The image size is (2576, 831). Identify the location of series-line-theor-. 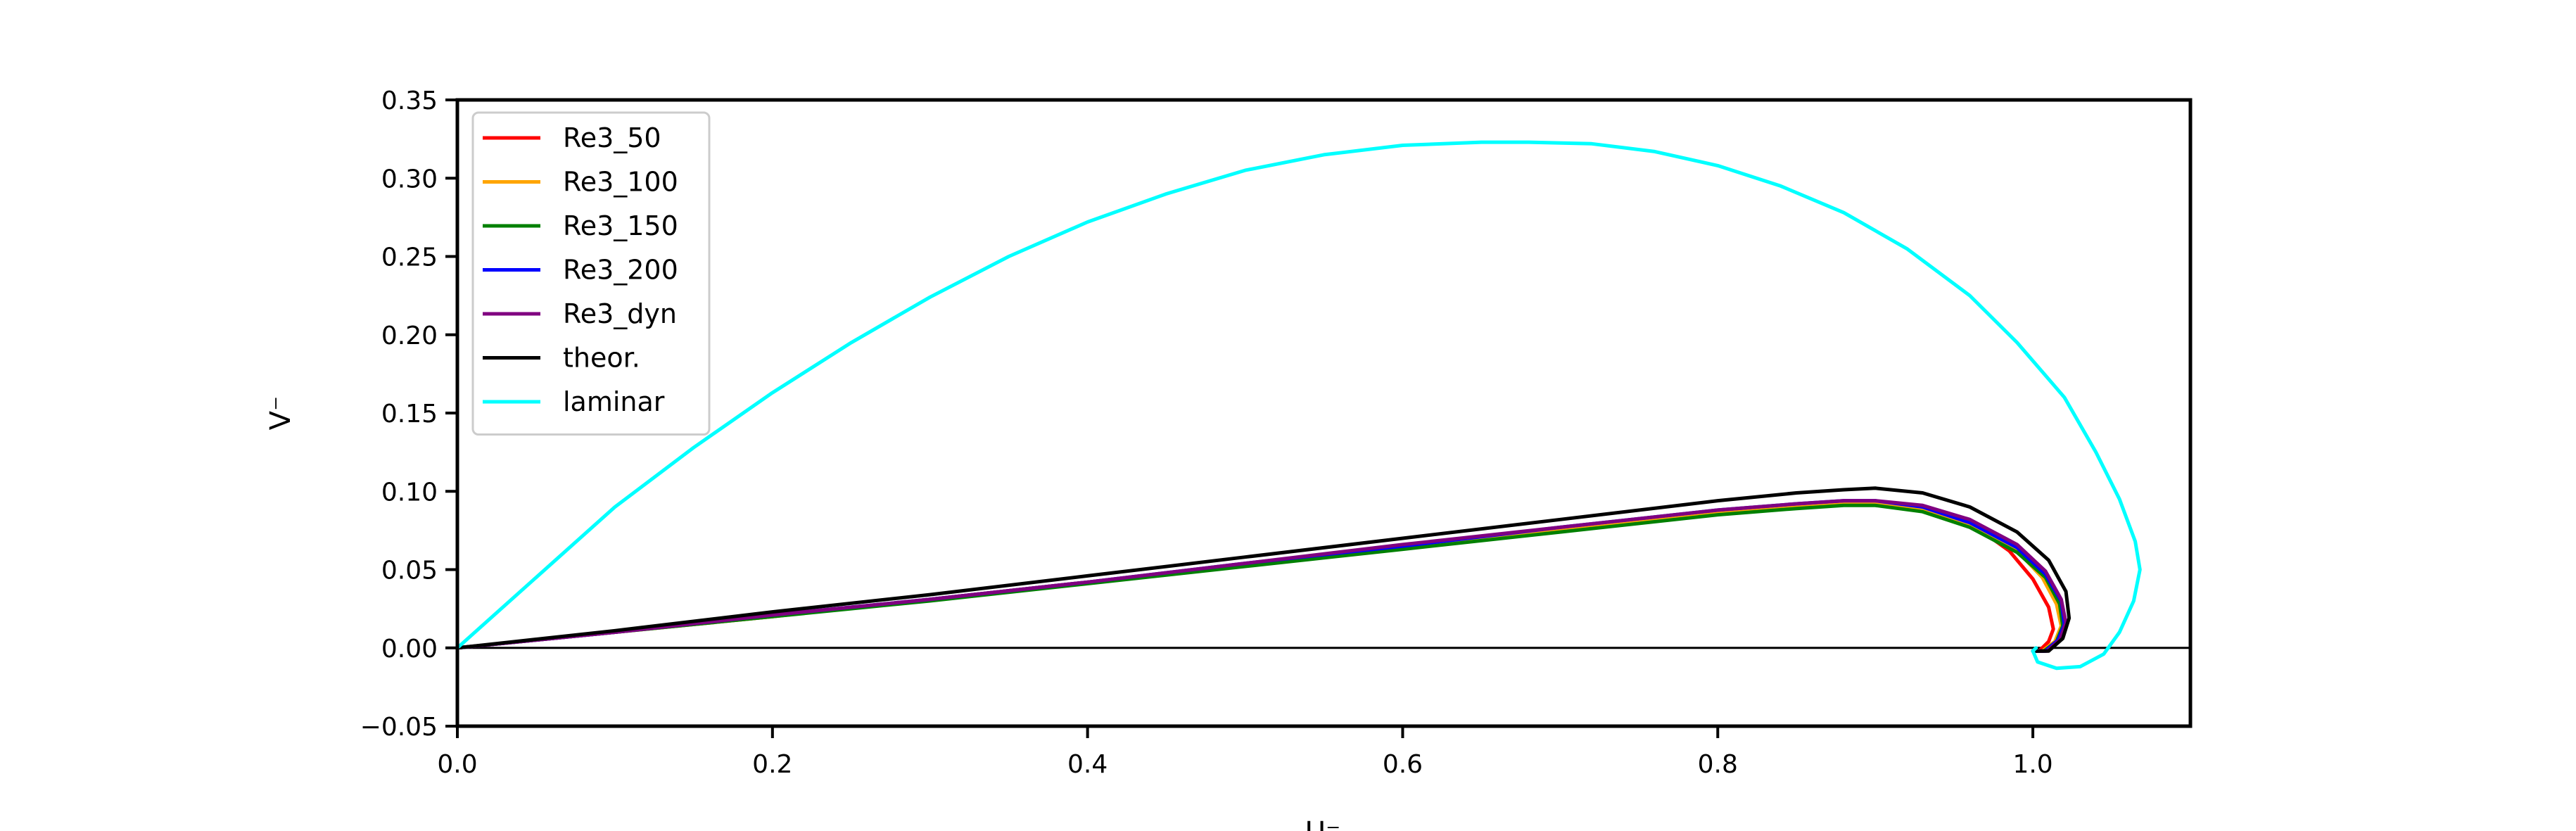
(1264, 569).